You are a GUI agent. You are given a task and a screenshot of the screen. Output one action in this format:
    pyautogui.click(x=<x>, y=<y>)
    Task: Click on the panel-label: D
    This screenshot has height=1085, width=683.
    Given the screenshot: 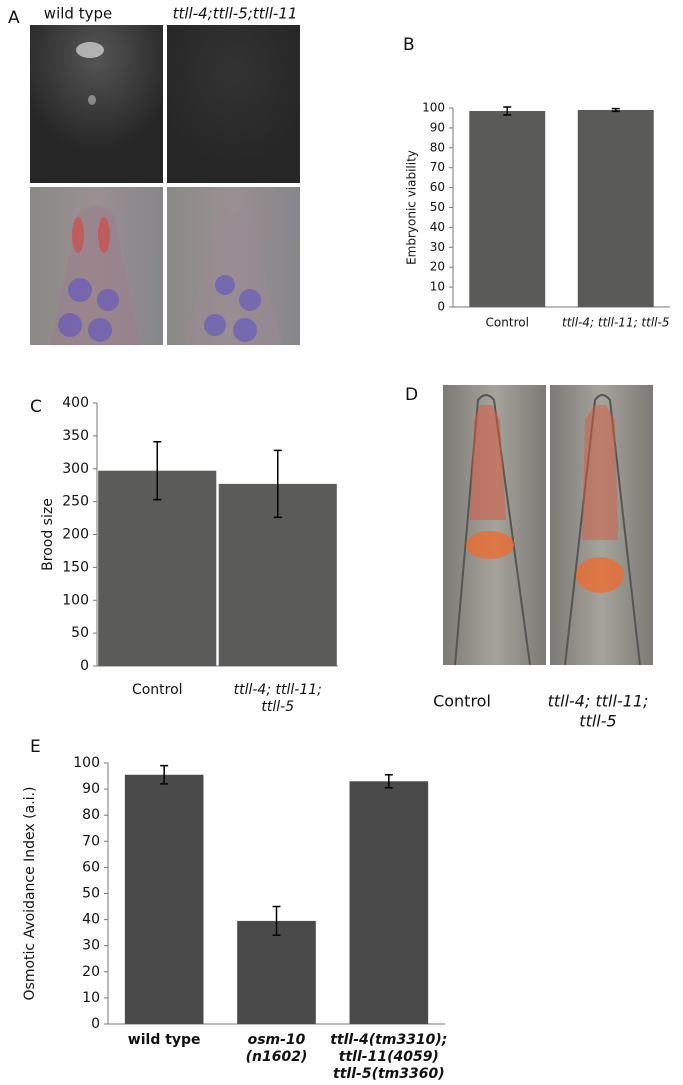 What is the action you would take?
    pyautogui.click(x=411, y=395)
    